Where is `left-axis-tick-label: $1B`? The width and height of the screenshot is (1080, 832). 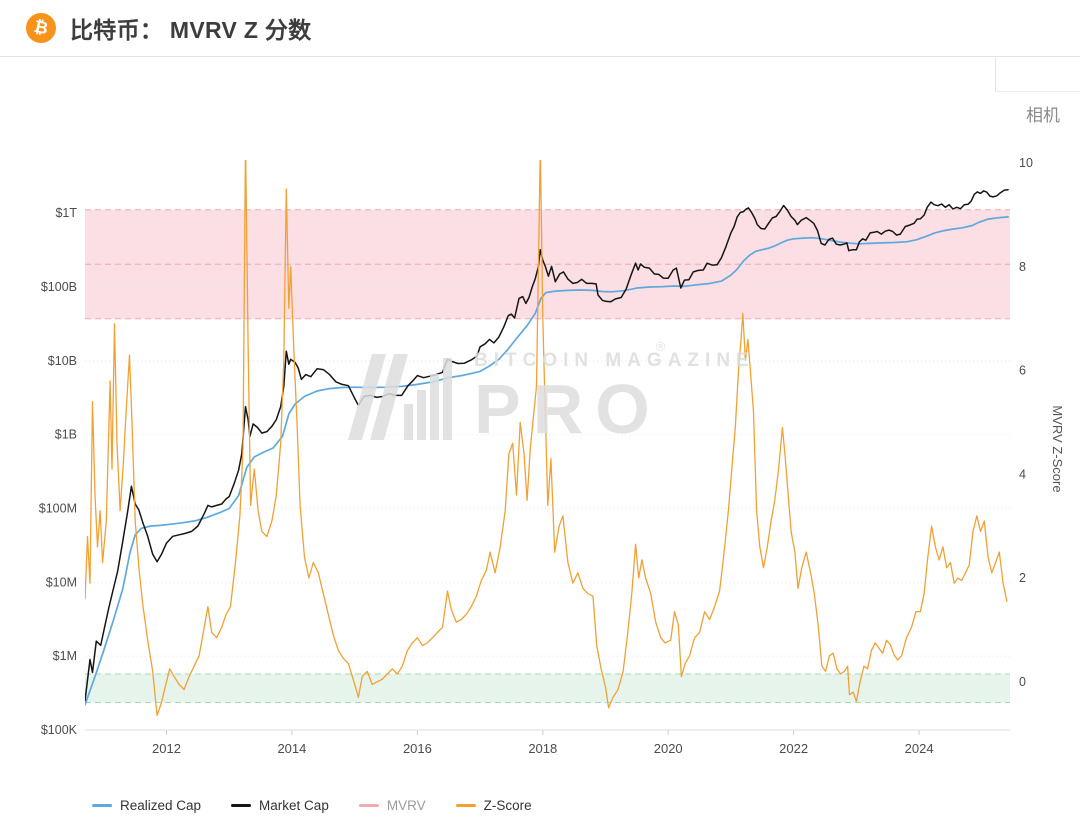
left-axis-tick-label: $1B is located at coordinates (66, 435).